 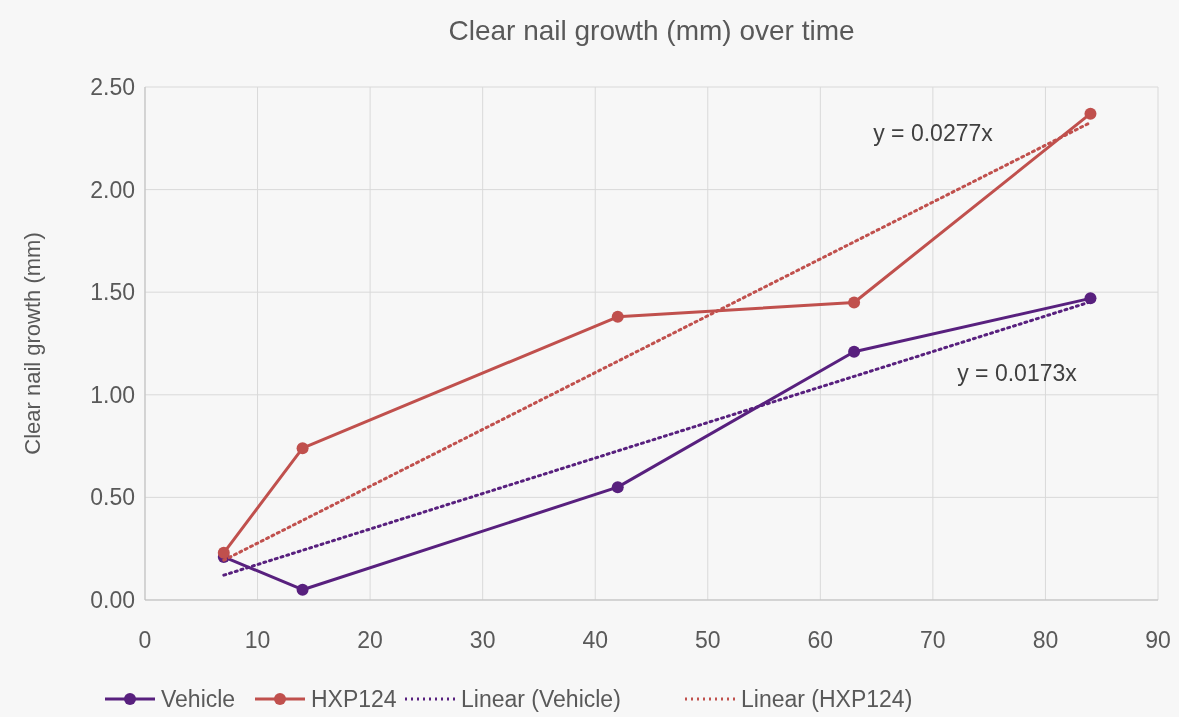 What do you see at coordinates (1158, 640) in the screenshot?
I see `x-tick-label: 90` at bounding box center [1158, 640].